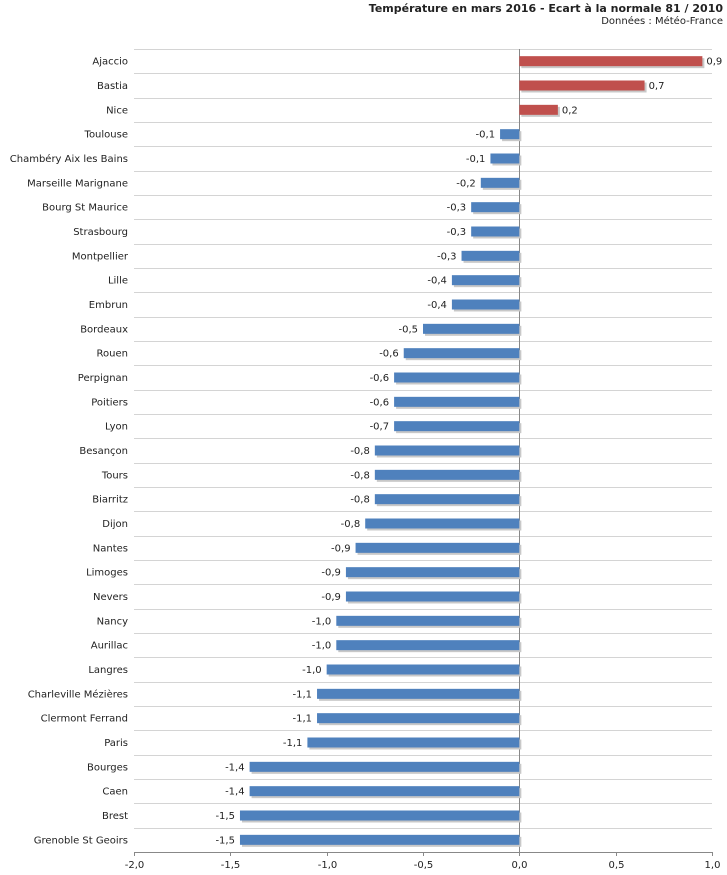 This screenshot has height=875, width=727. Describe the element at coordinates (78, 694) in the screenshot. I see `category-label: Charleville Mézières` at that location.